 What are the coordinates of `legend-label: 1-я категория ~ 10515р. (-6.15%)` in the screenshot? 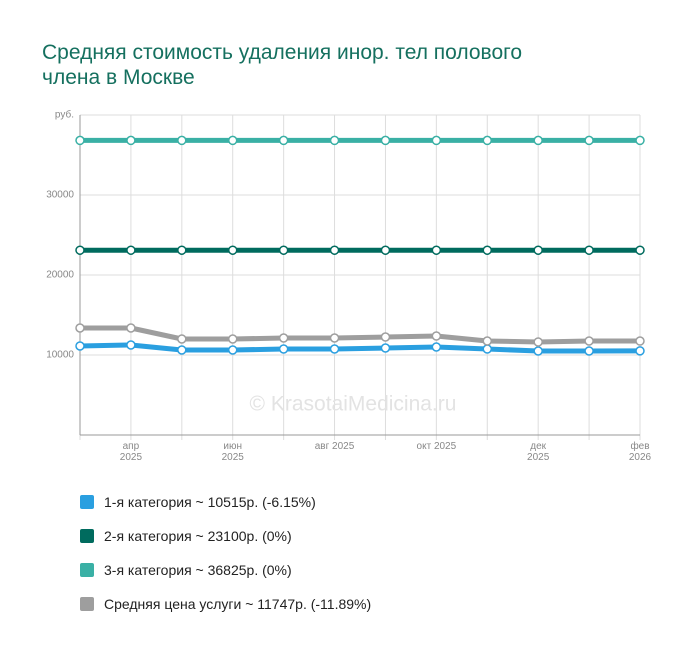 It's located at (210, 502).